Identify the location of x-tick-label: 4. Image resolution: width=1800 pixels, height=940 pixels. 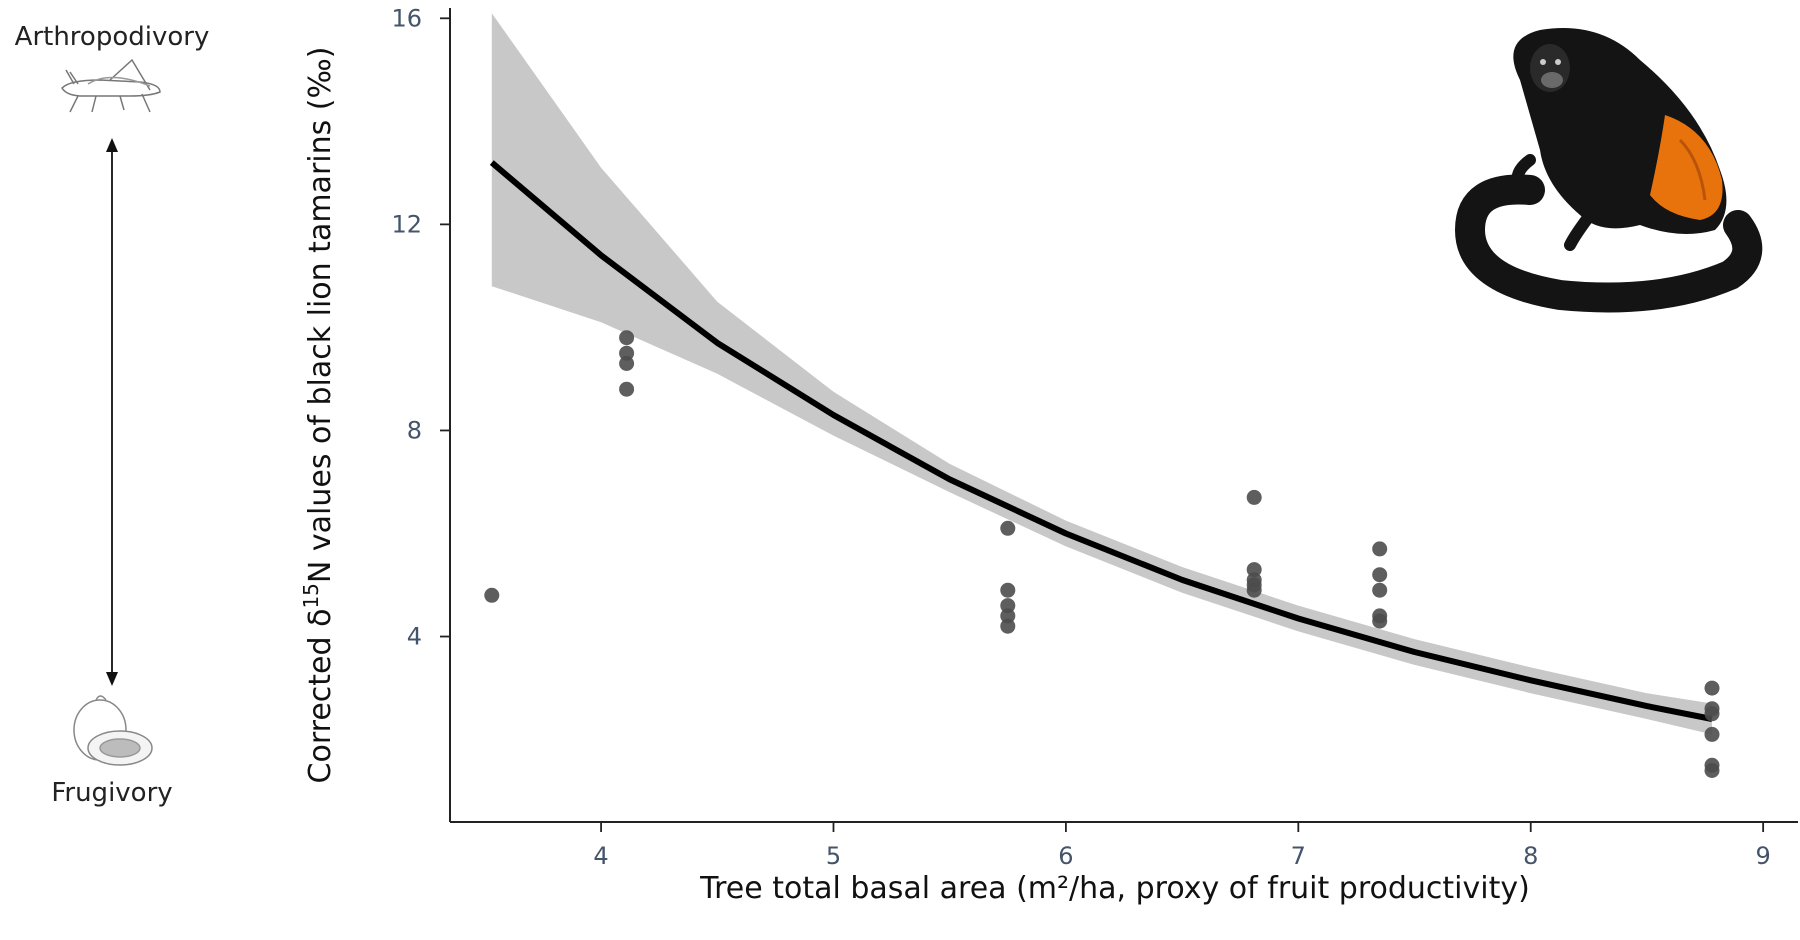
(600, 856).